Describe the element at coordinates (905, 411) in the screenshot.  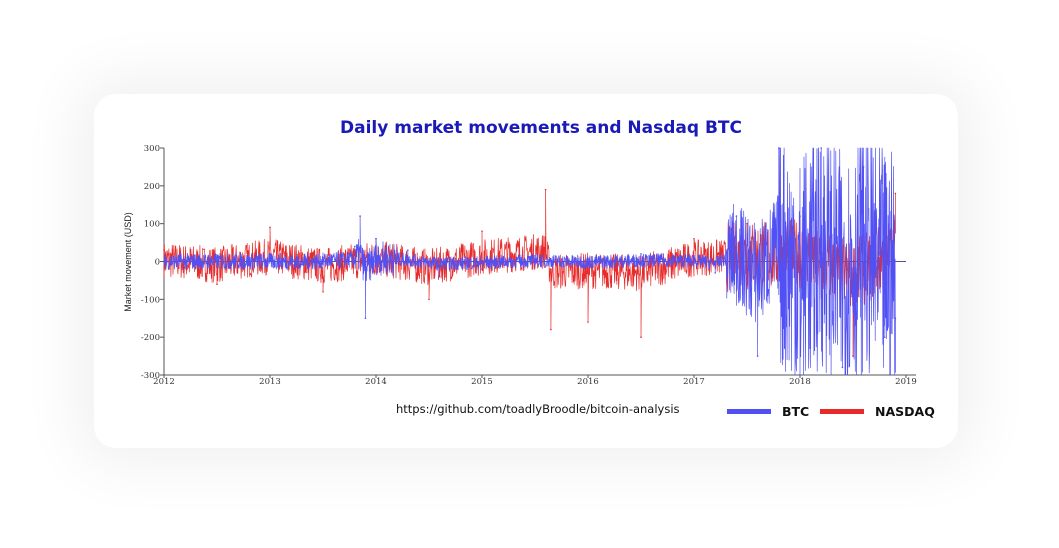
I see `legend-label-nasdaq: NASDAQ` at that location.